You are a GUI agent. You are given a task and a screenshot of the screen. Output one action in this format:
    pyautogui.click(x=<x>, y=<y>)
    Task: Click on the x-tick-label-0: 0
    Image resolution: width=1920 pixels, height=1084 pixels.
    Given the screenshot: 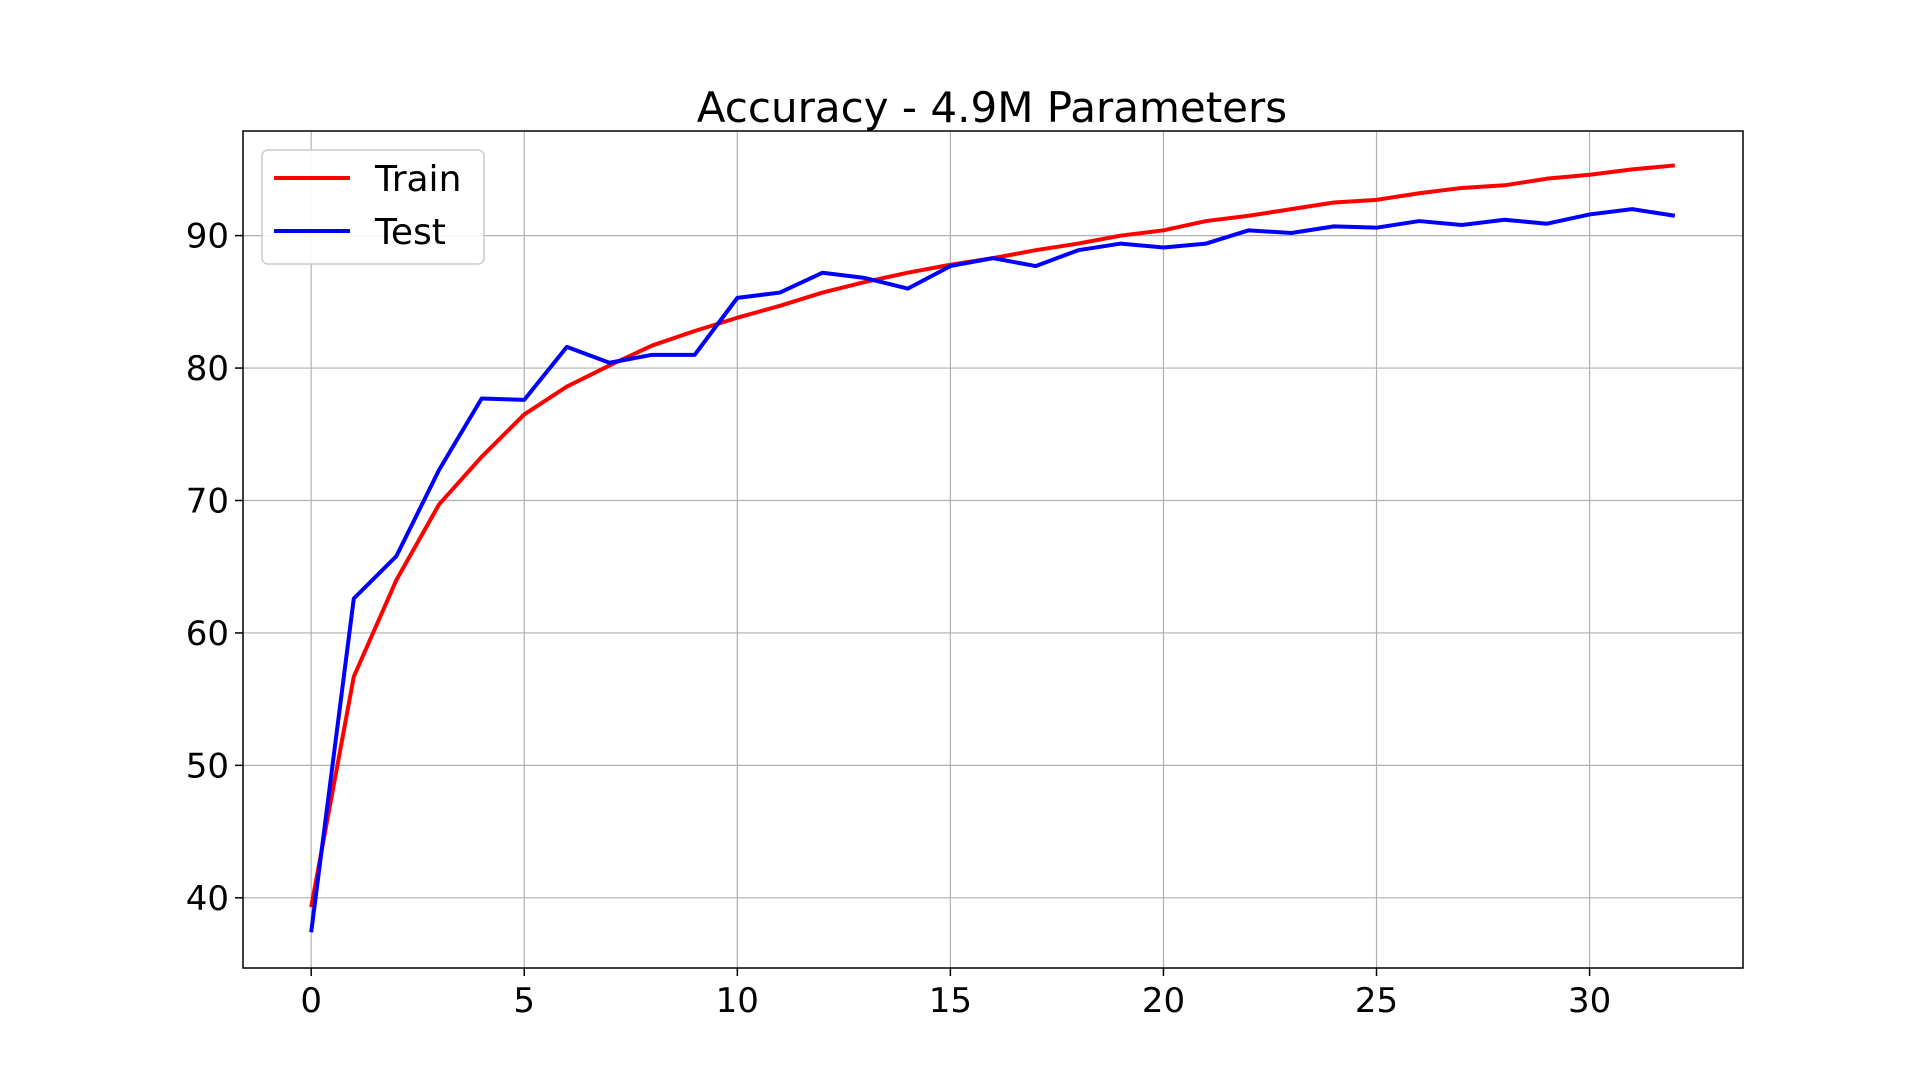 What is the action you would take?
    pyautogui.click(x=311, y=1001)
    